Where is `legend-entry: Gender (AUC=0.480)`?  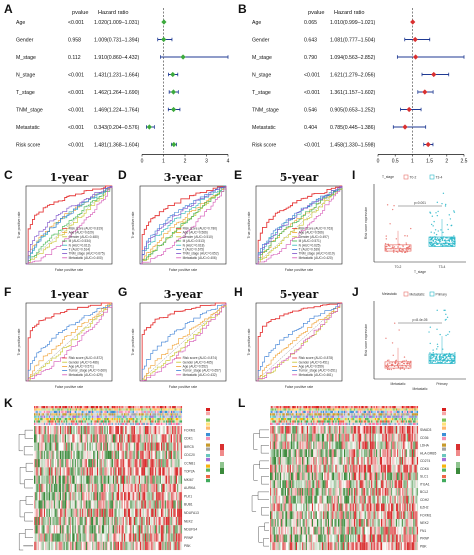 legend-entry: Gender (AUC=0.480) is located at coordinates (84, 237).